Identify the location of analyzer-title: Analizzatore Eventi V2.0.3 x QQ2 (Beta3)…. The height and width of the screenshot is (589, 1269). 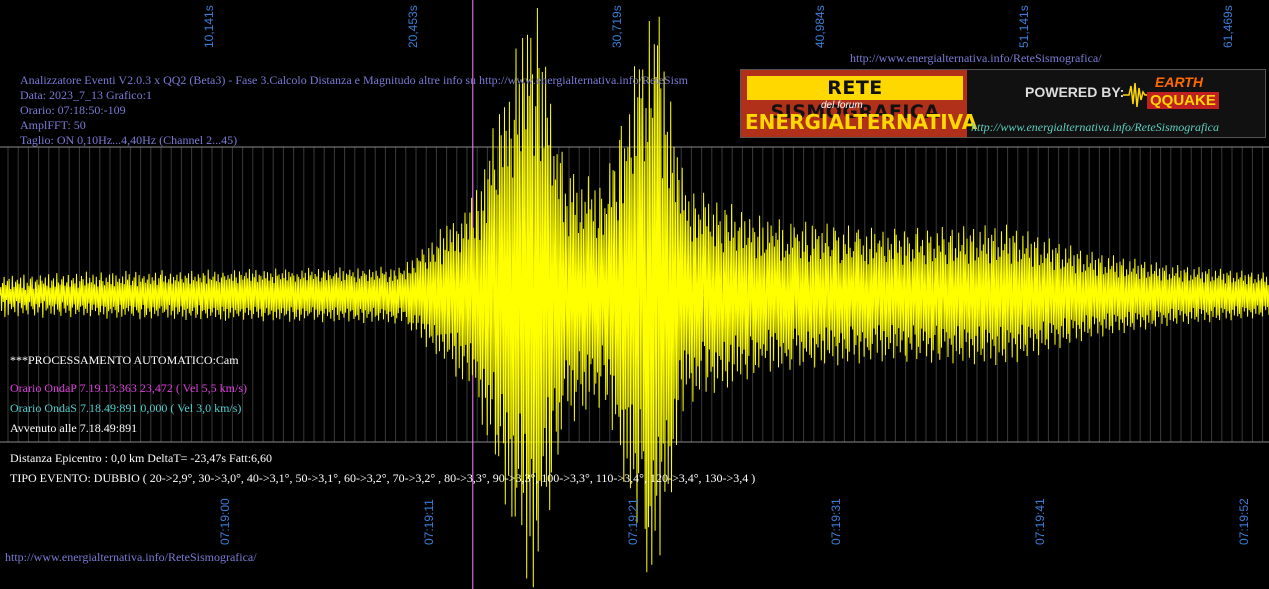
(354, 80).